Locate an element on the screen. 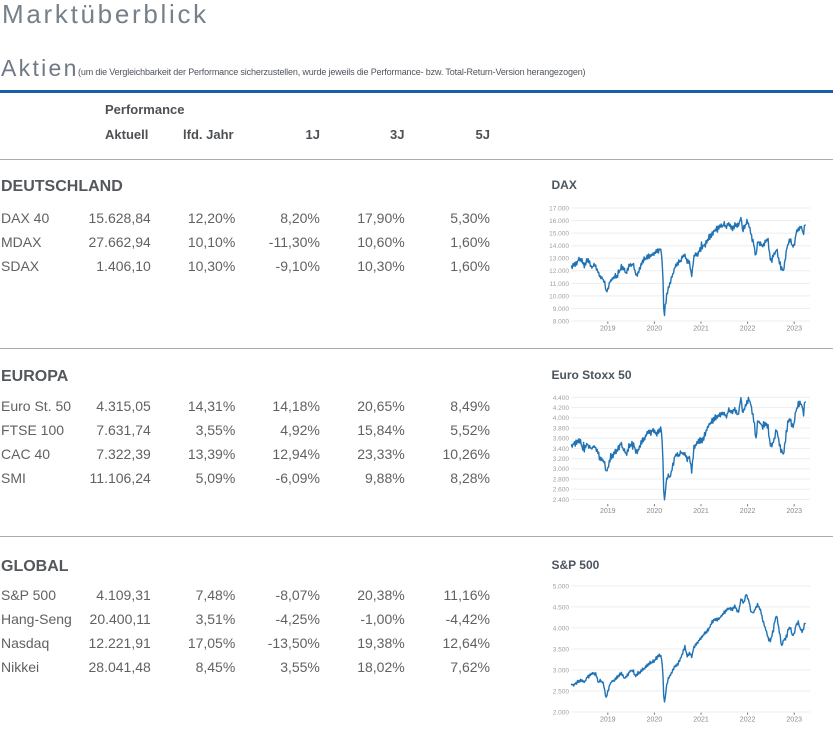 This screenshot has width=833, height=736. svg-text: 9.000 is located at coordinates (561, 309).